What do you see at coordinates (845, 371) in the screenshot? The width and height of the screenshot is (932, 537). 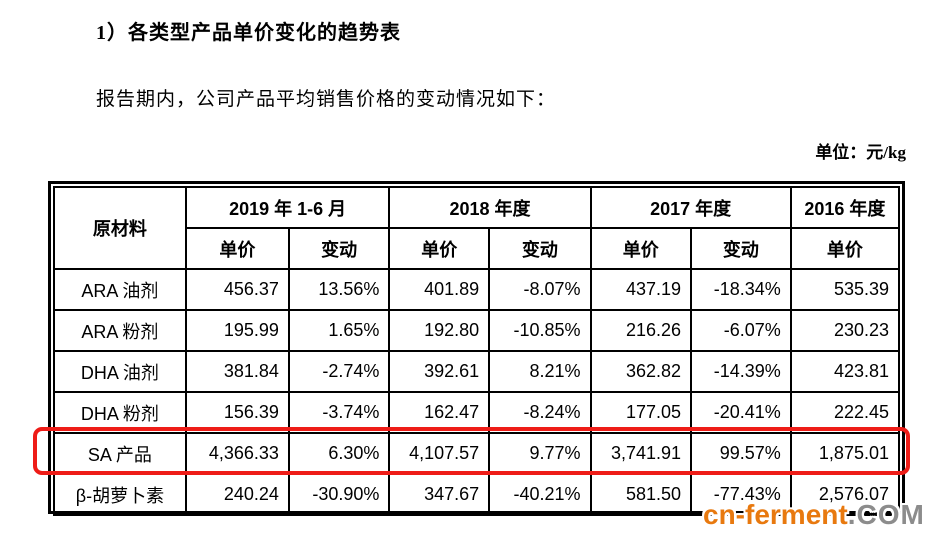 I see `value-cell: 423.81` at bounding box center [845, 371].